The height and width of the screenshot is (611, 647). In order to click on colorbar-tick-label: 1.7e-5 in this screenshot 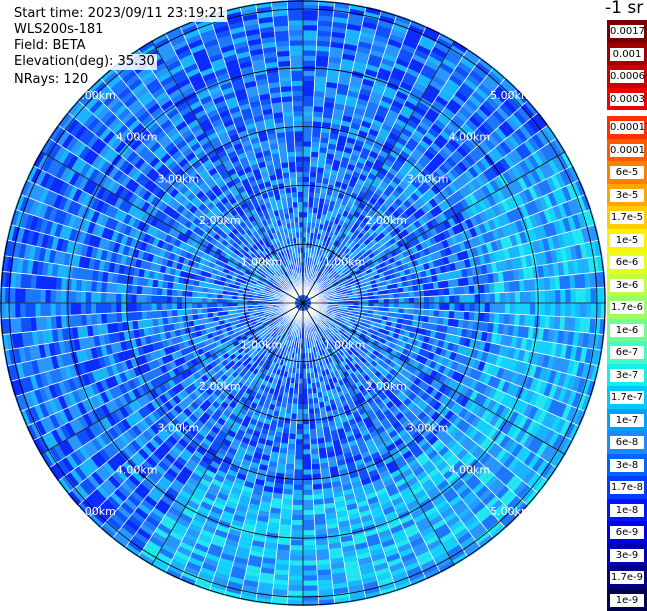, I will do `click(627, 217)`.